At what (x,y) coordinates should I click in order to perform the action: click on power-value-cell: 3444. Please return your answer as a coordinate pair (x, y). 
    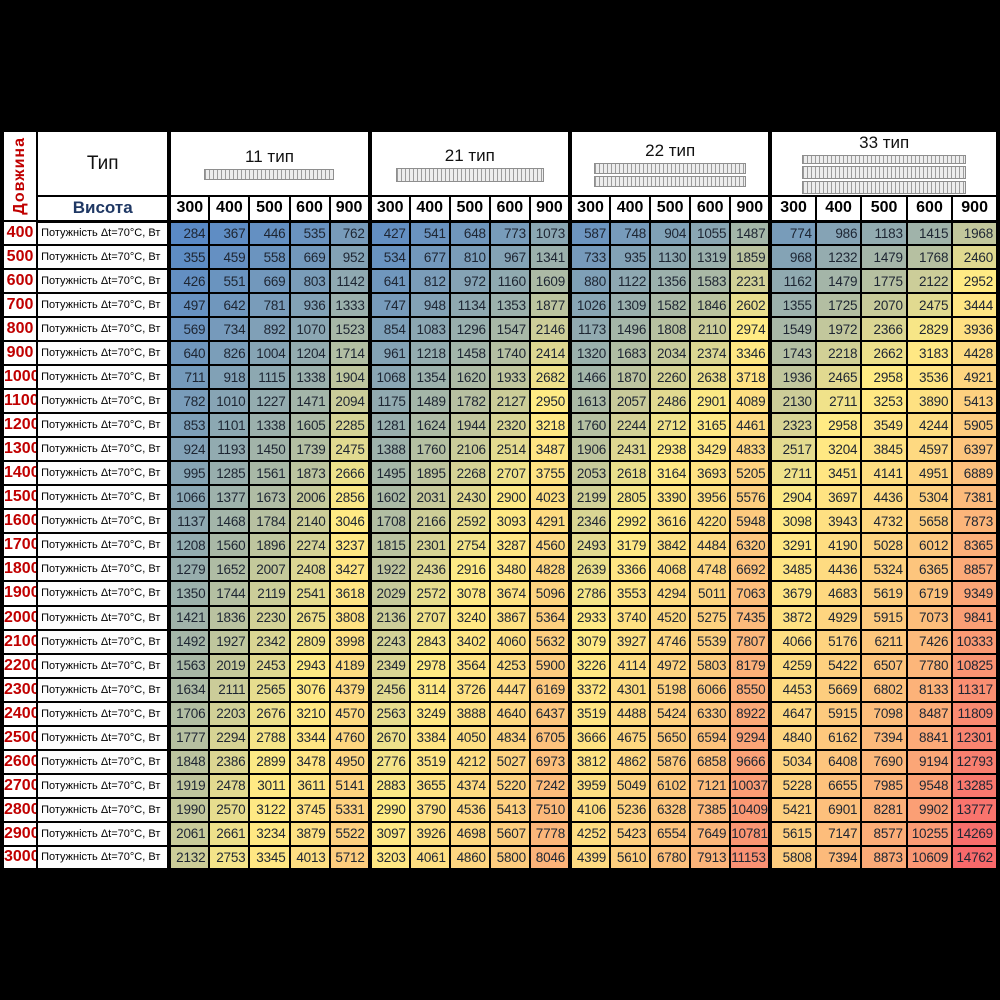
    Looking at the image, I should click on (975, 305).